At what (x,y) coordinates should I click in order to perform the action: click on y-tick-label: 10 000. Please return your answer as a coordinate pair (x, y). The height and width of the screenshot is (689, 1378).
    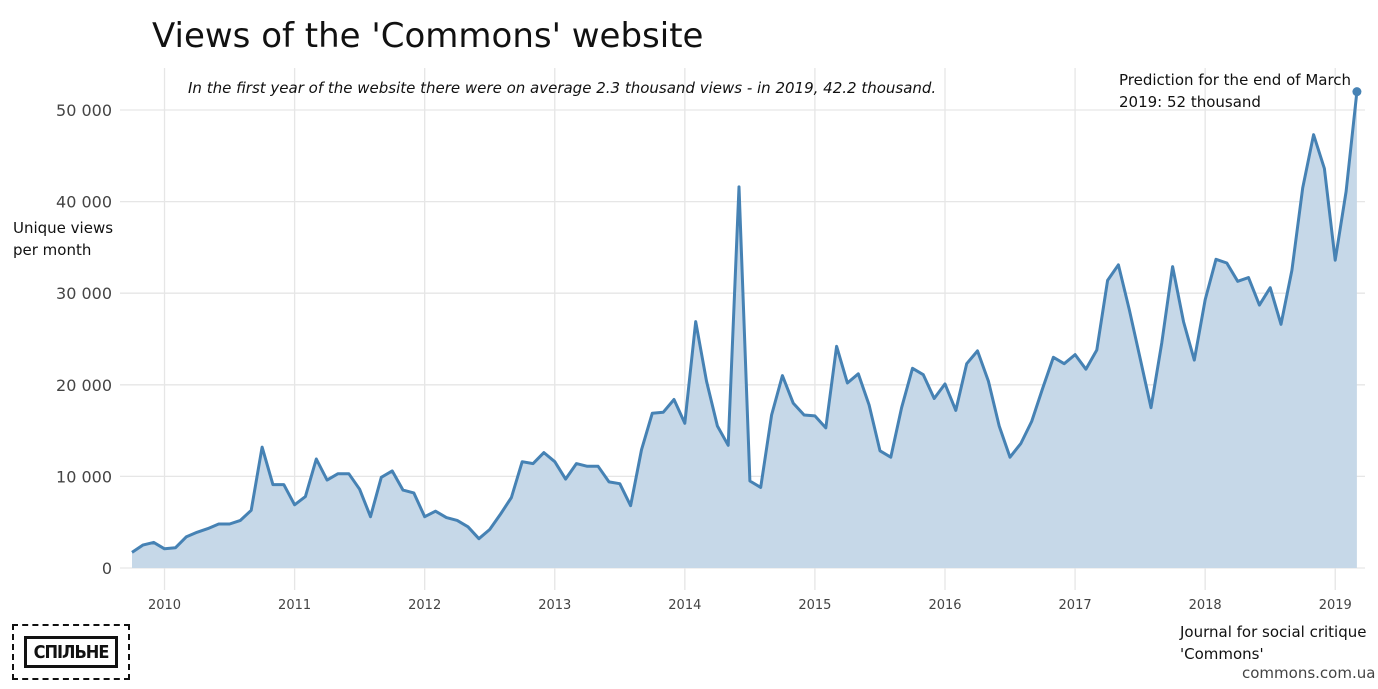
    Looking at the image, I should click on (84, 476).